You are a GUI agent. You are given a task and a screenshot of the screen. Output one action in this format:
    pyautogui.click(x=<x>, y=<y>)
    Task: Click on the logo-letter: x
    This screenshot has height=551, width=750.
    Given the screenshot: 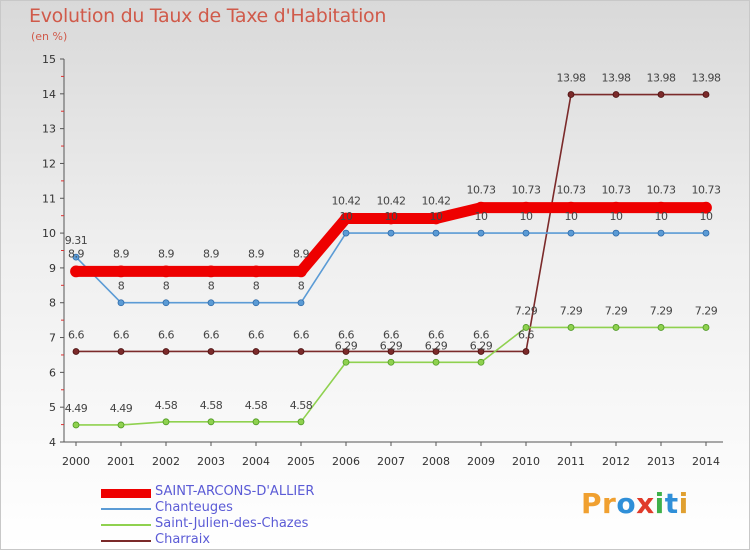 What is the action you would take?
    pyautogui.click(x=645, y=503)
    